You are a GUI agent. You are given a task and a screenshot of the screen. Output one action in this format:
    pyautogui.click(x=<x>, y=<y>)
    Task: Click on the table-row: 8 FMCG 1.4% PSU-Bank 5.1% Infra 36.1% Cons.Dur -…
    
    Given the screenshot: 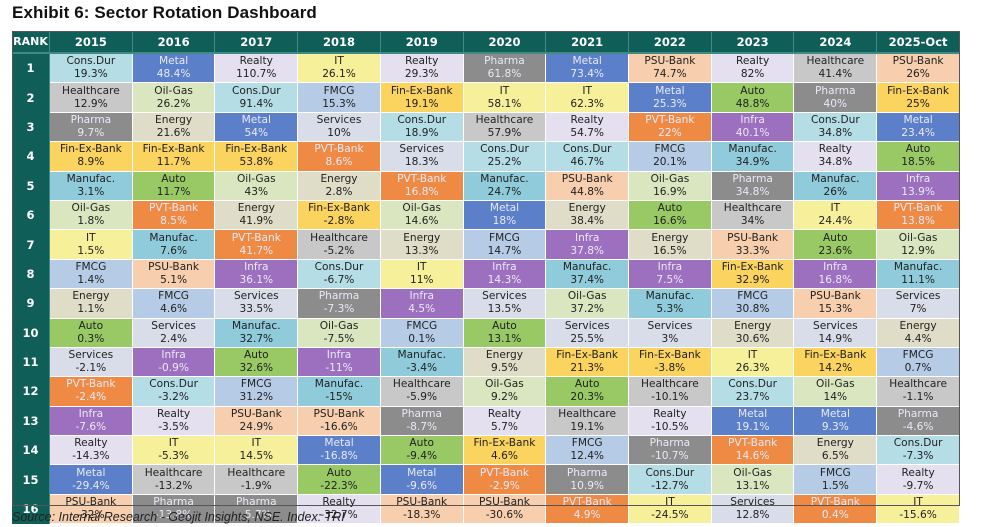 What is the action you would take?
    pyautogui.click(x=486, y=274)
    